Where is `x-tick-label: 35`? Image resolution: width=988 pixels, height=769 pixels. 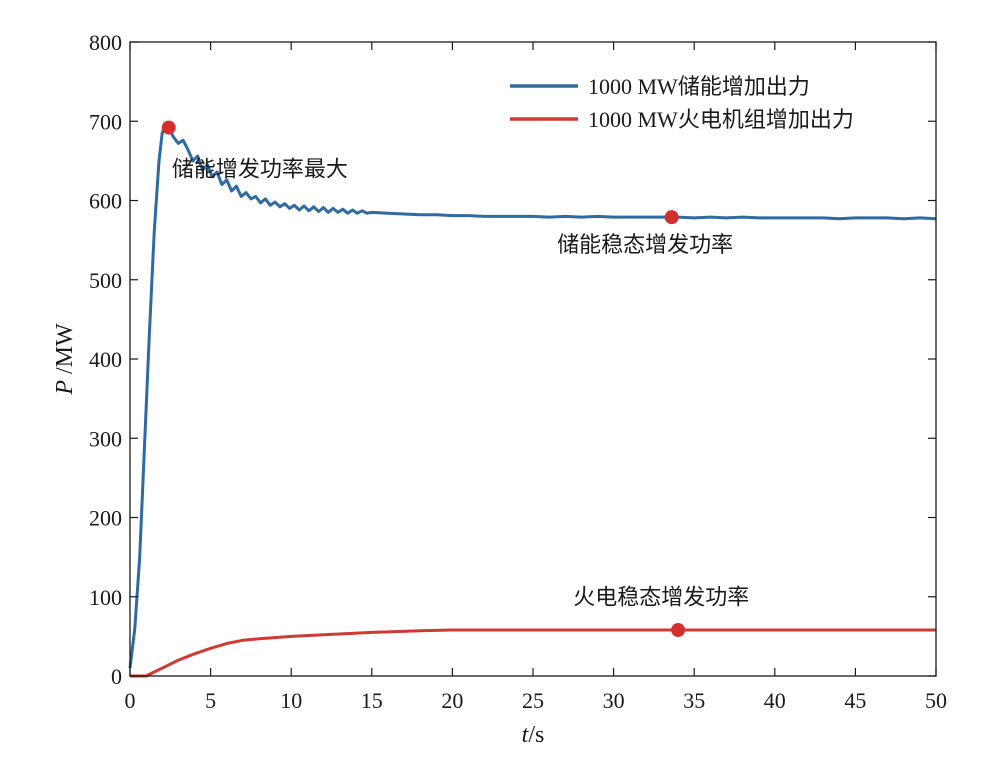 x-tick-label: 35 is located at coordinates (694, 700).